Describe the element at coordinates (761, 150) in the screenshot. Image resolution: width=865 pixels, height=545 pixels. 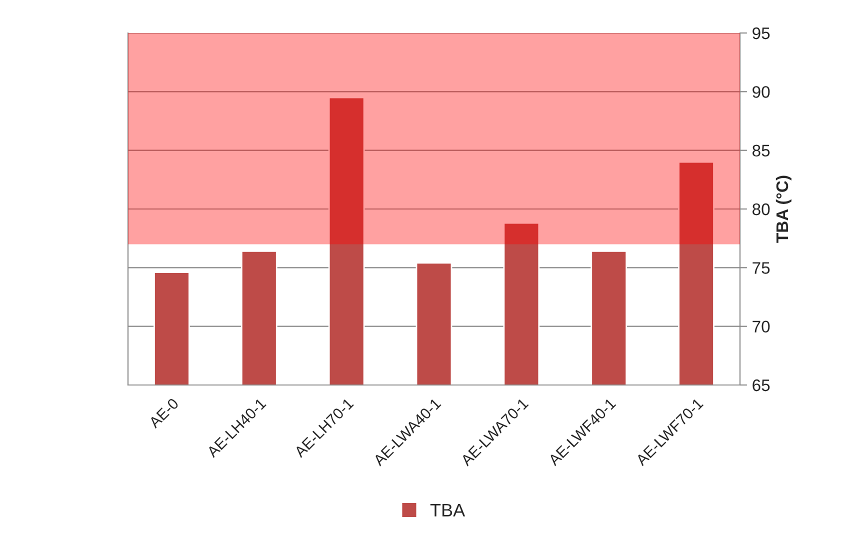
I see `y-tick-label: 85` at that location.